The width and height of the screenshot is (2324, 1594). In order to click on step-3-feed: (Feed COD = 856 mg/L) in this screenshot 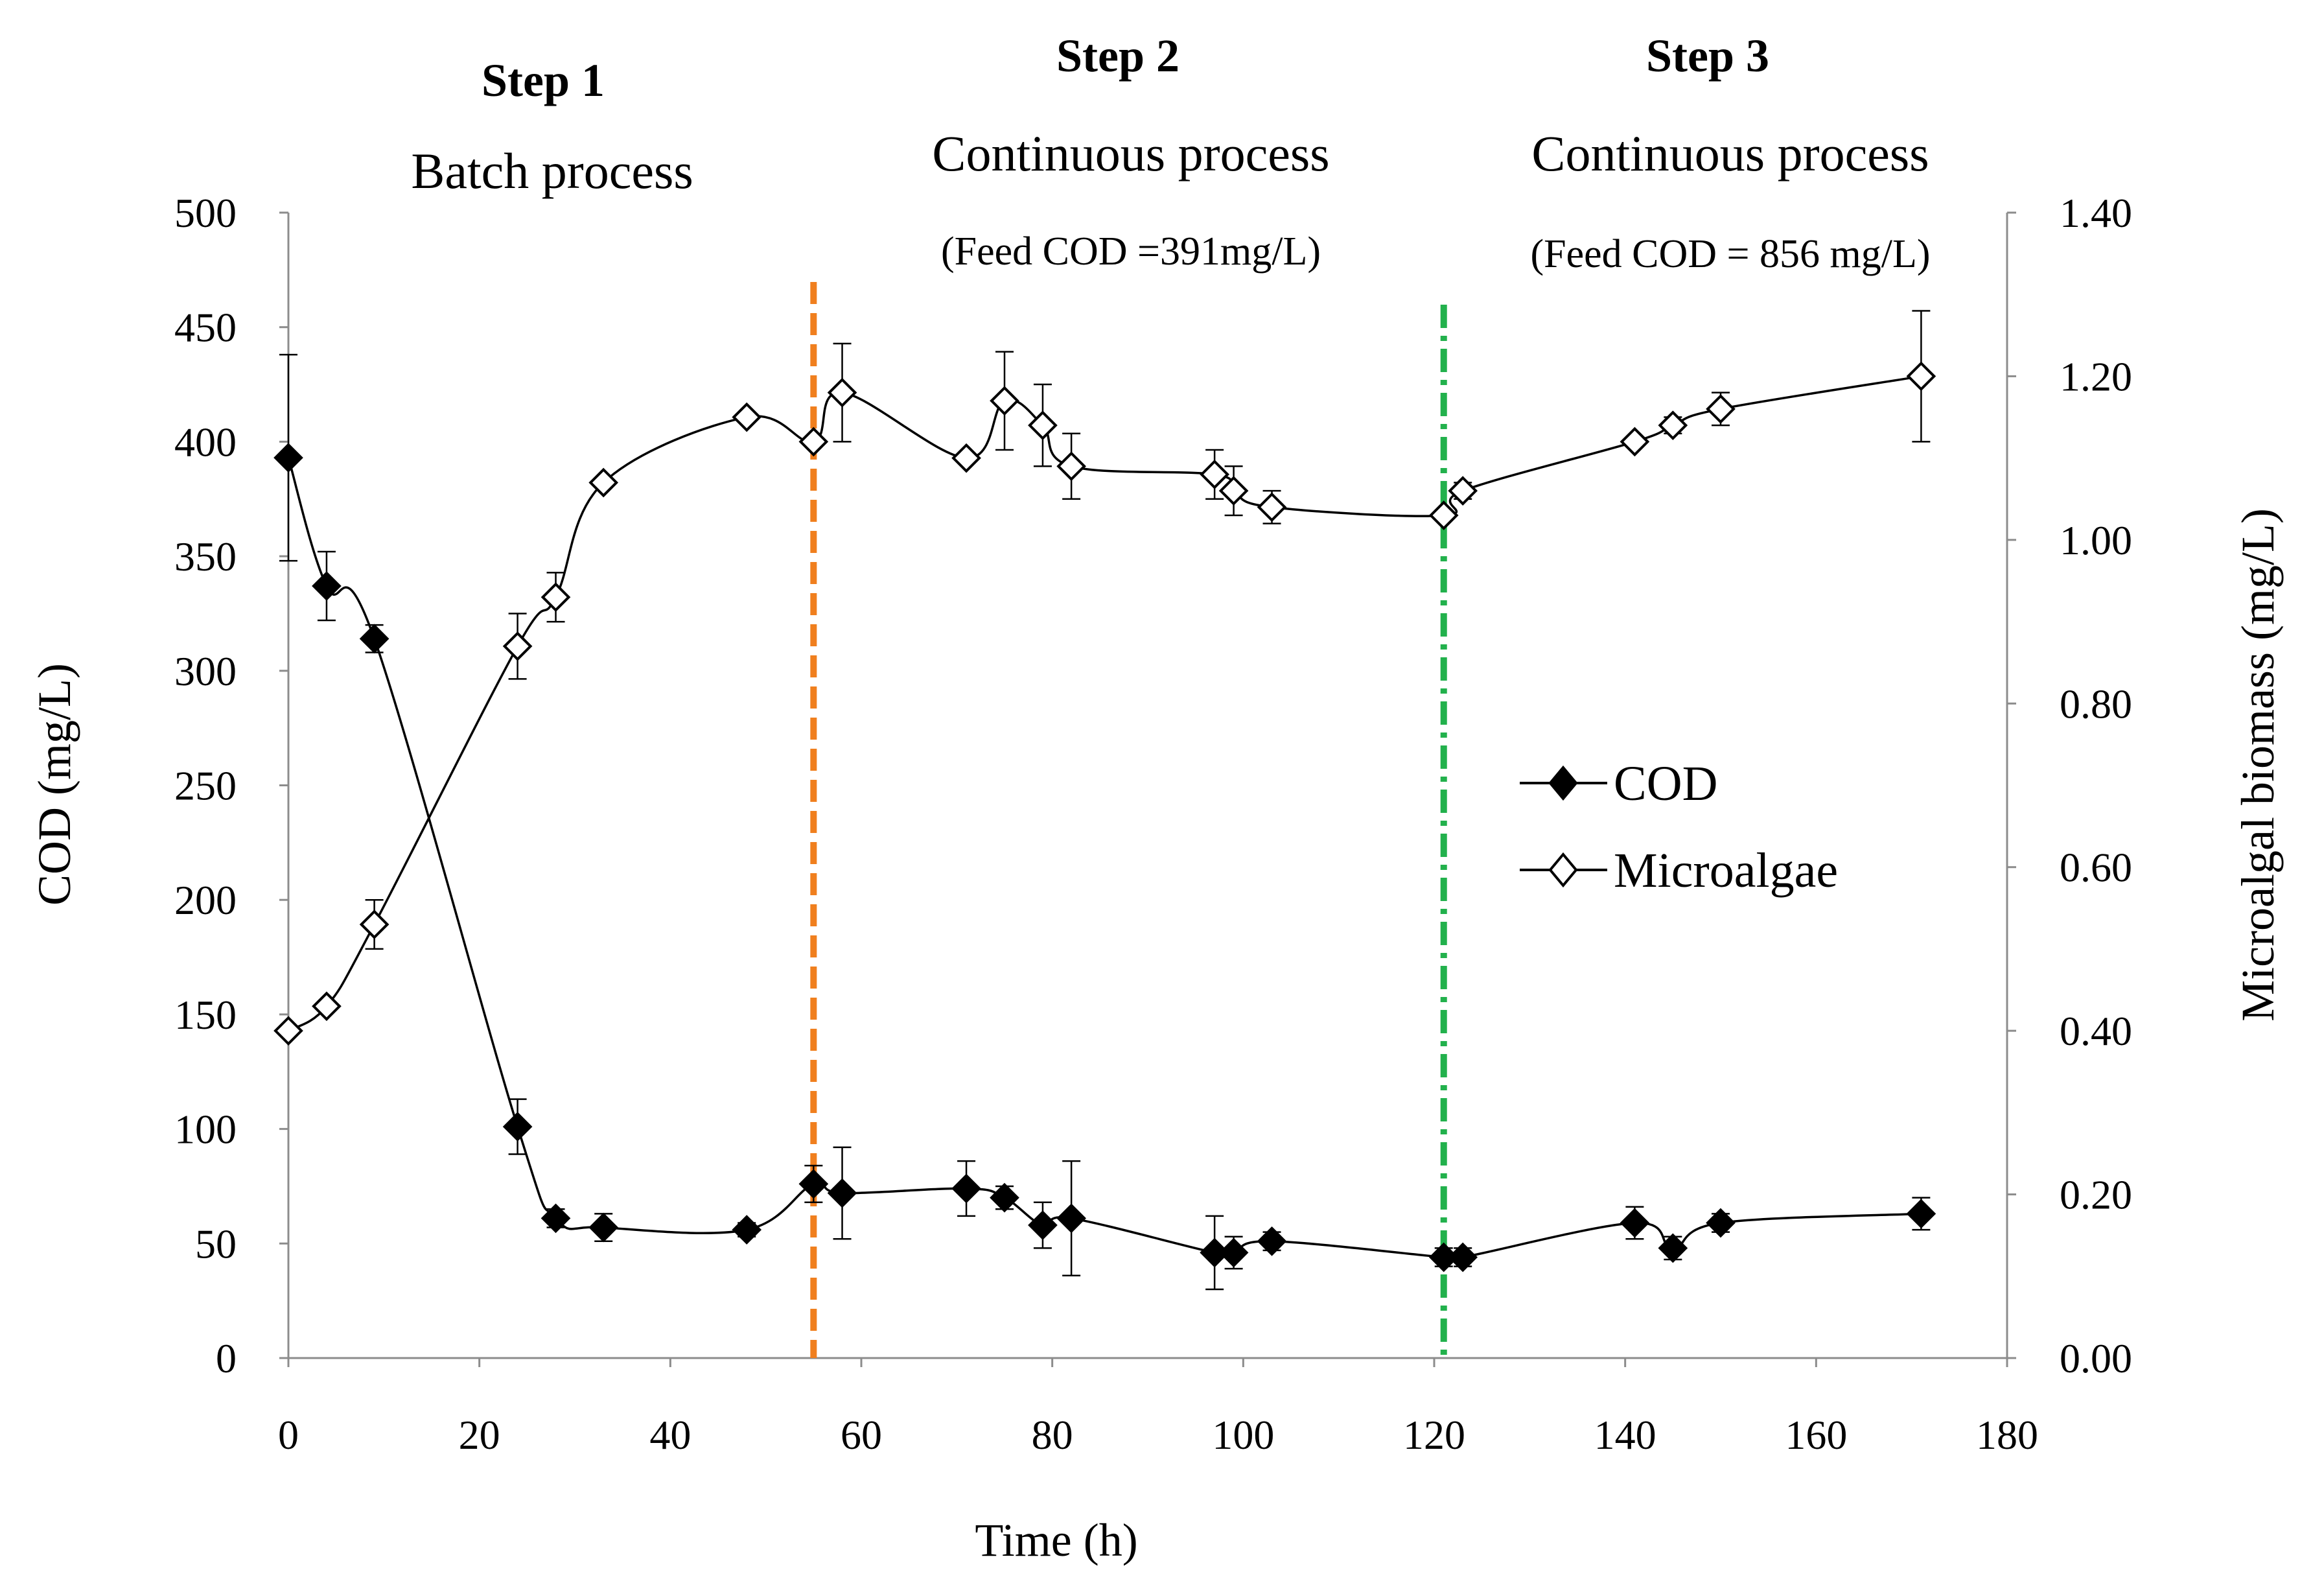, I will do `click(1730, 254)`.